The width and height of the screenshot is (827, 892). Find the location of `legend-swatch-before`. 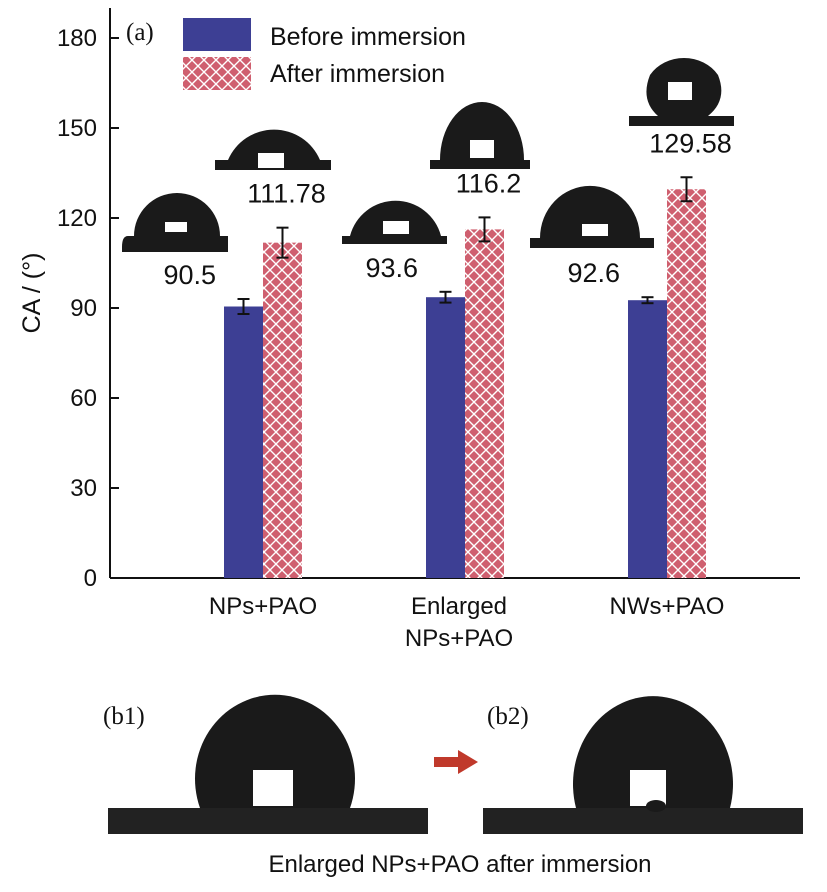

legend-swatch-before is located at coordinates (217, 34).